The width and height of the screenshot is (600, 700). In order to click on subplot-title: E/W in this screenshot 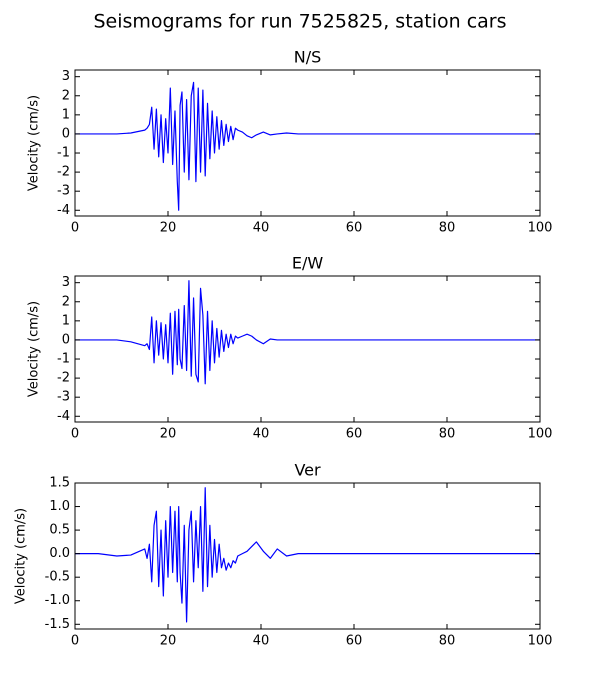, I will do `click(308, 263)`.